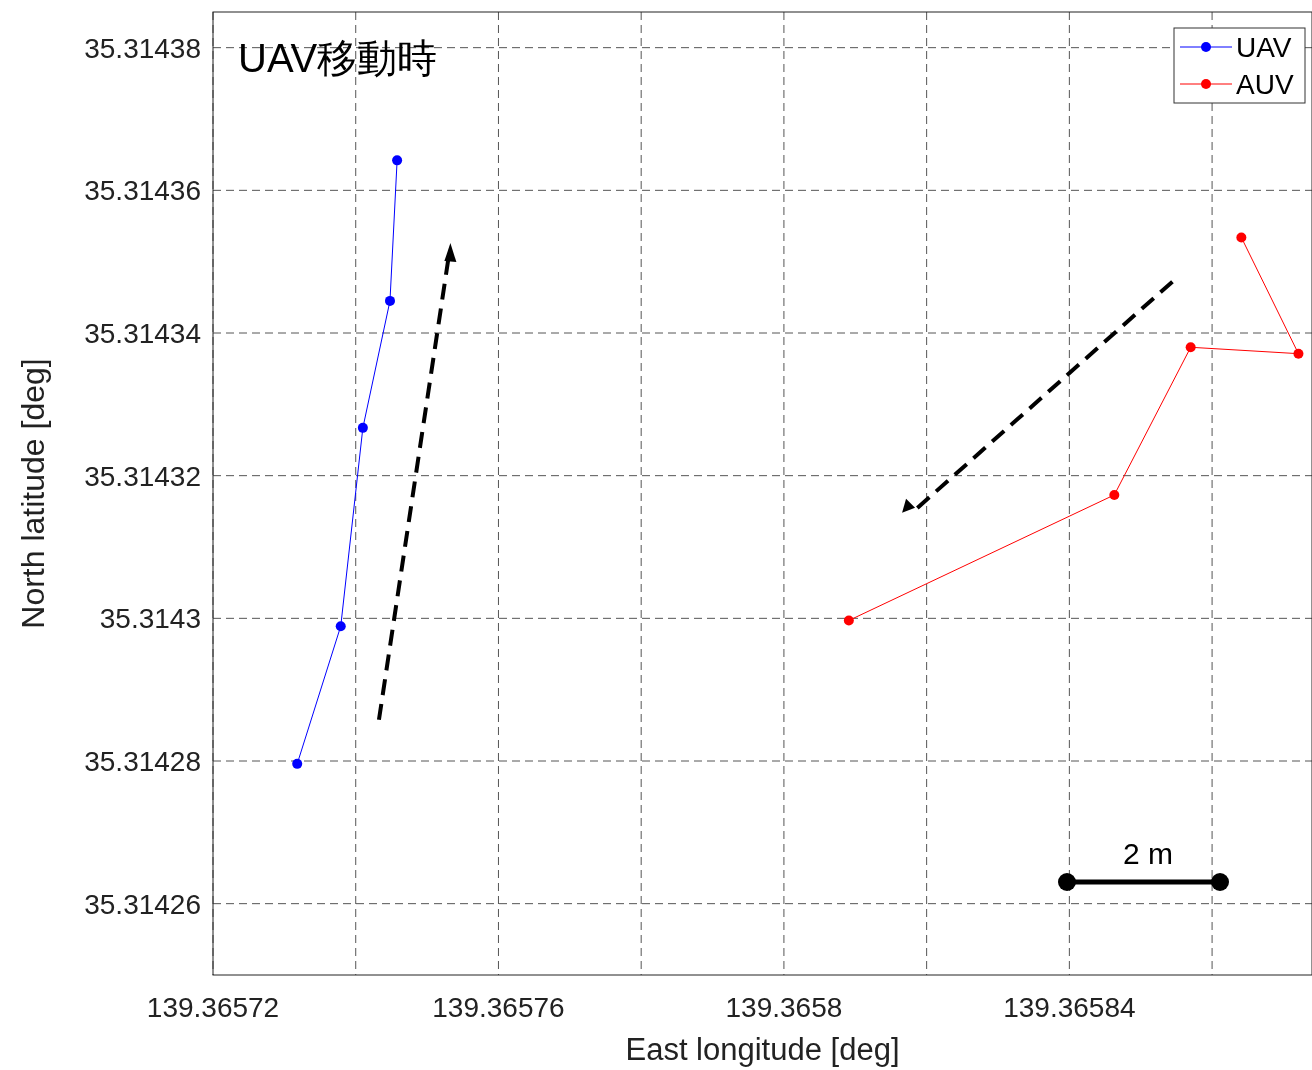  What do you see at coordinates (784, 1007) in the screenshot?
I see `x-tick-label: 139.3658` at bounding box center [784, 1007].